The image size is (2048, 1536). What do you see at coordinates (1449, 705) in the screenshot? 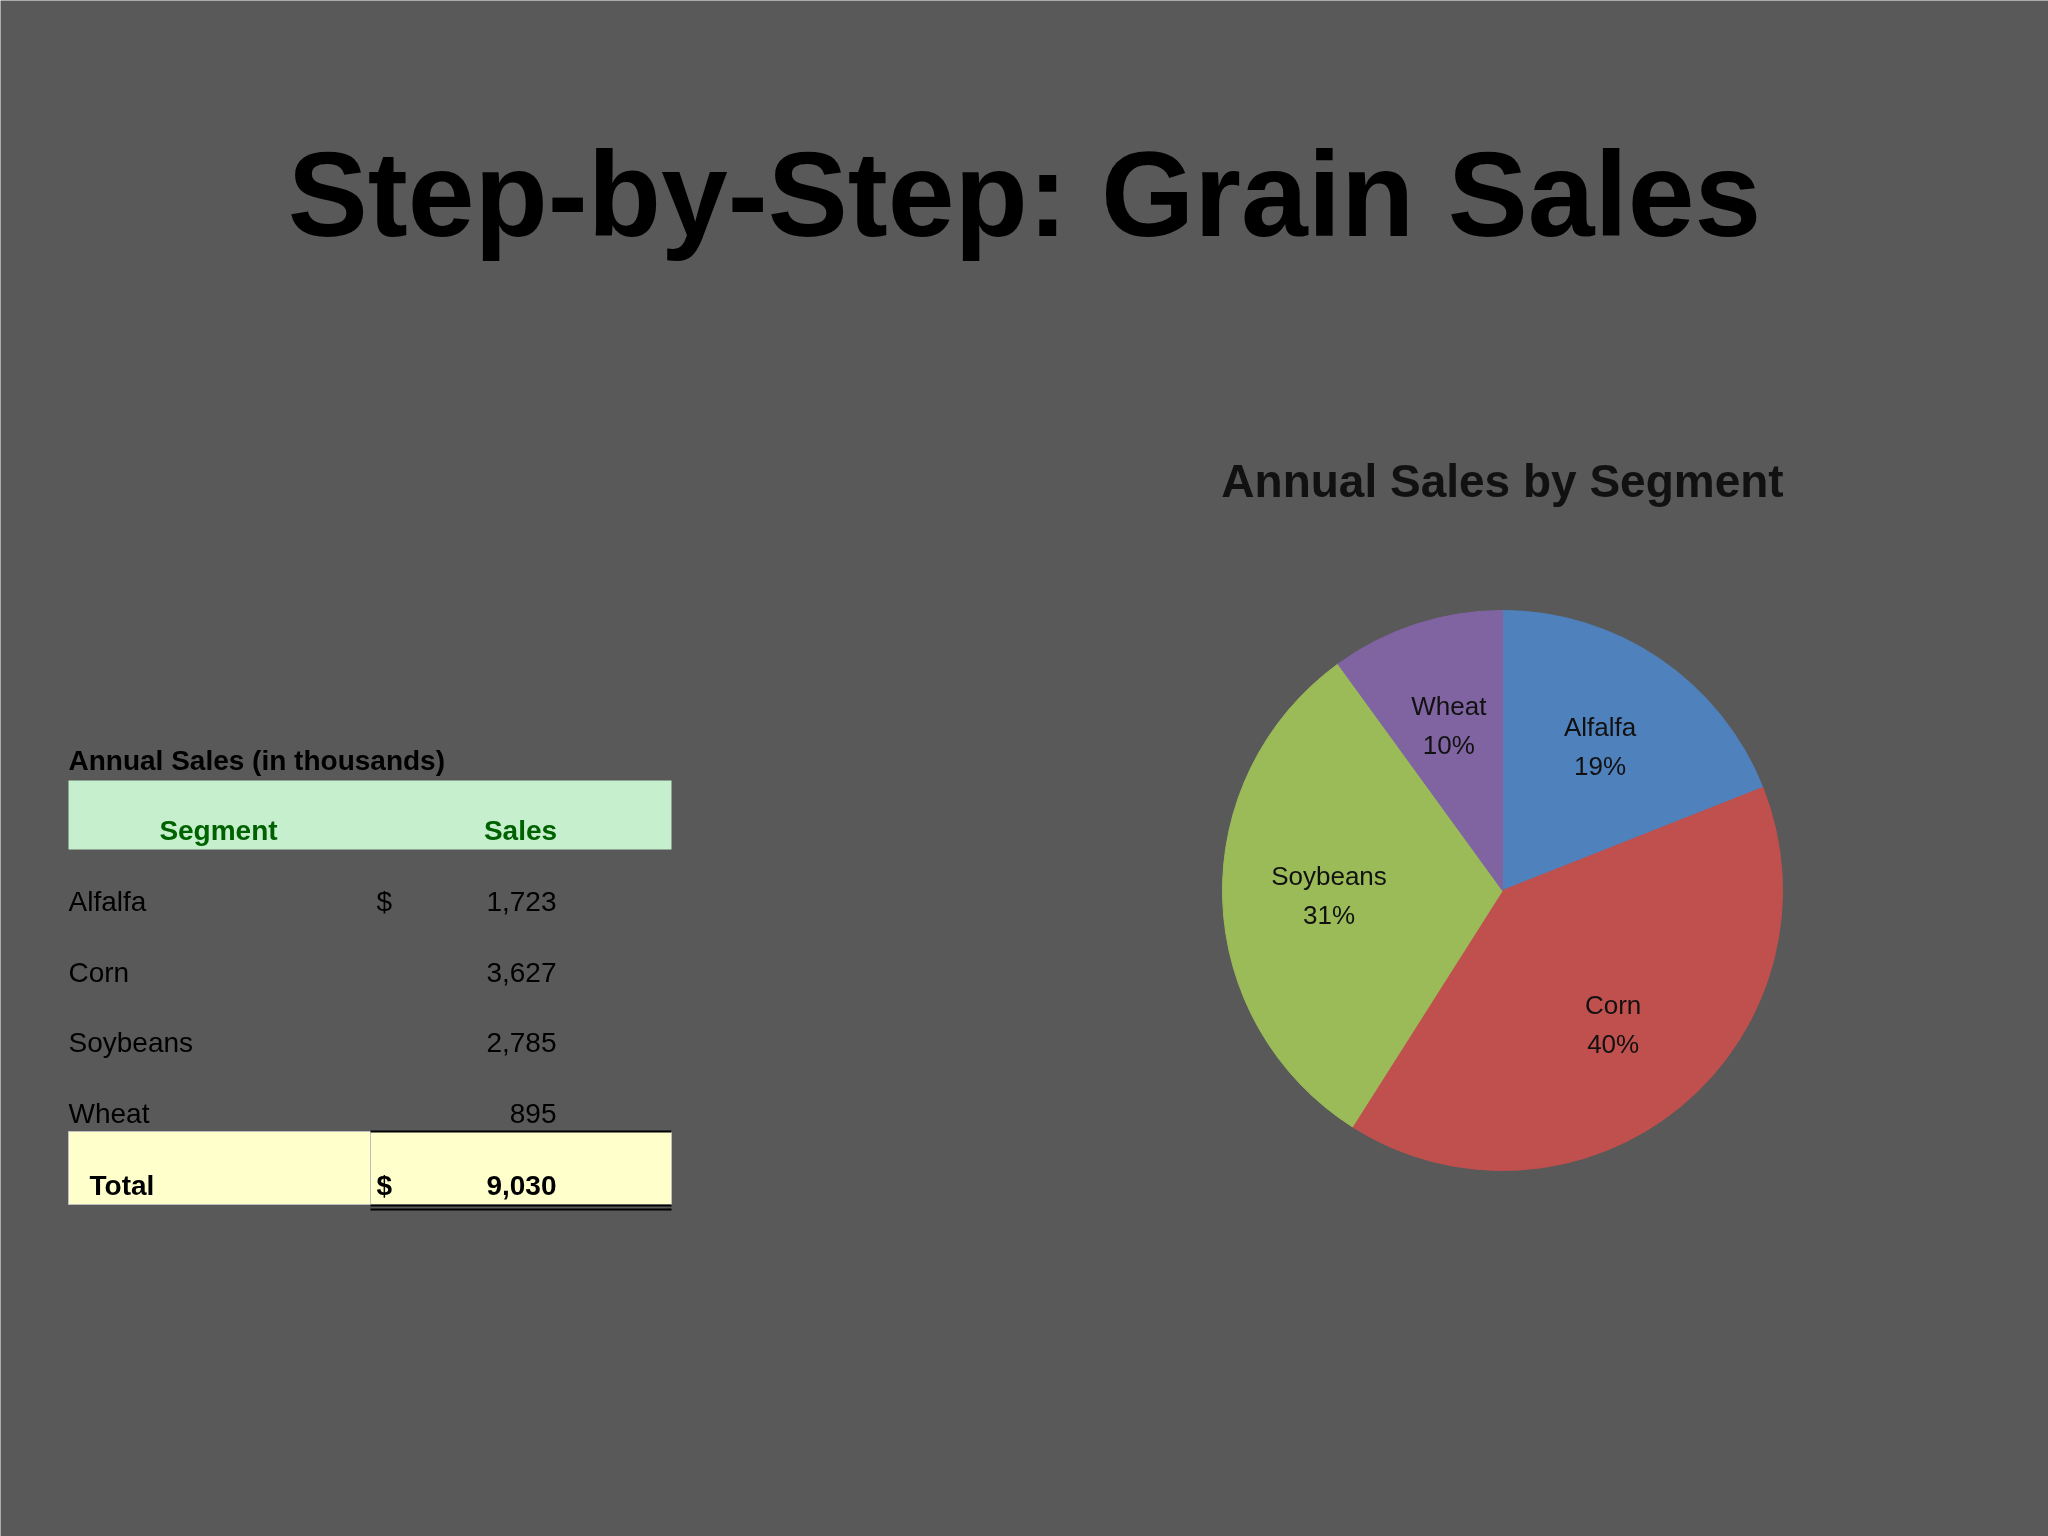
I see `slice-label: Wheat` at bounding box center [1449, 705].